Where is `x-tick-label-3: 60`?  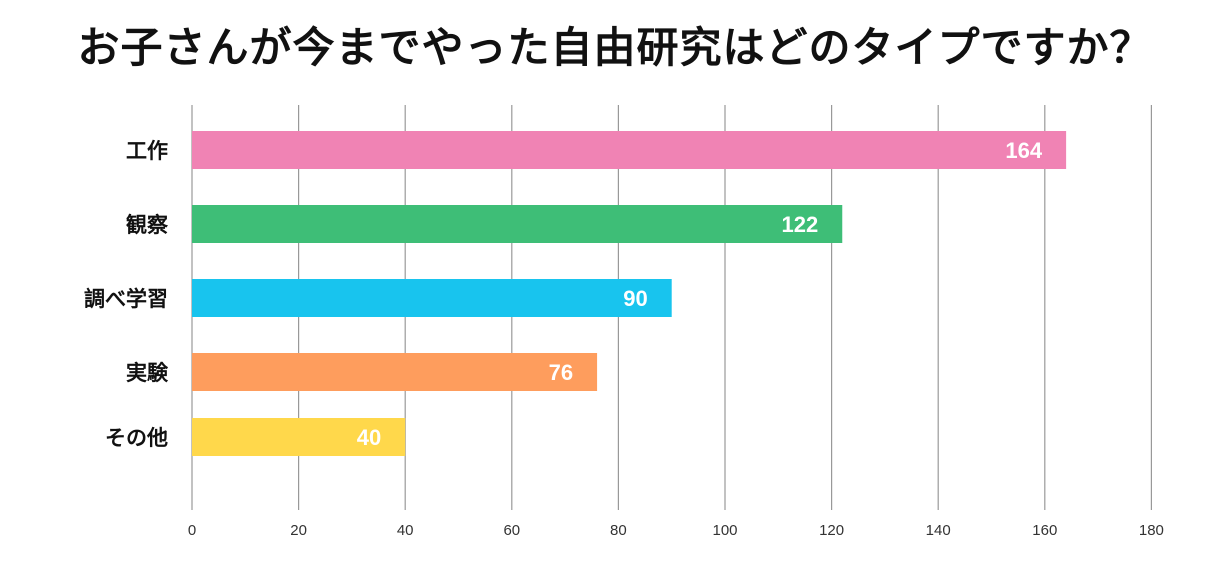
x-tick-label-3: 60 is located at coordinates (511, 530).